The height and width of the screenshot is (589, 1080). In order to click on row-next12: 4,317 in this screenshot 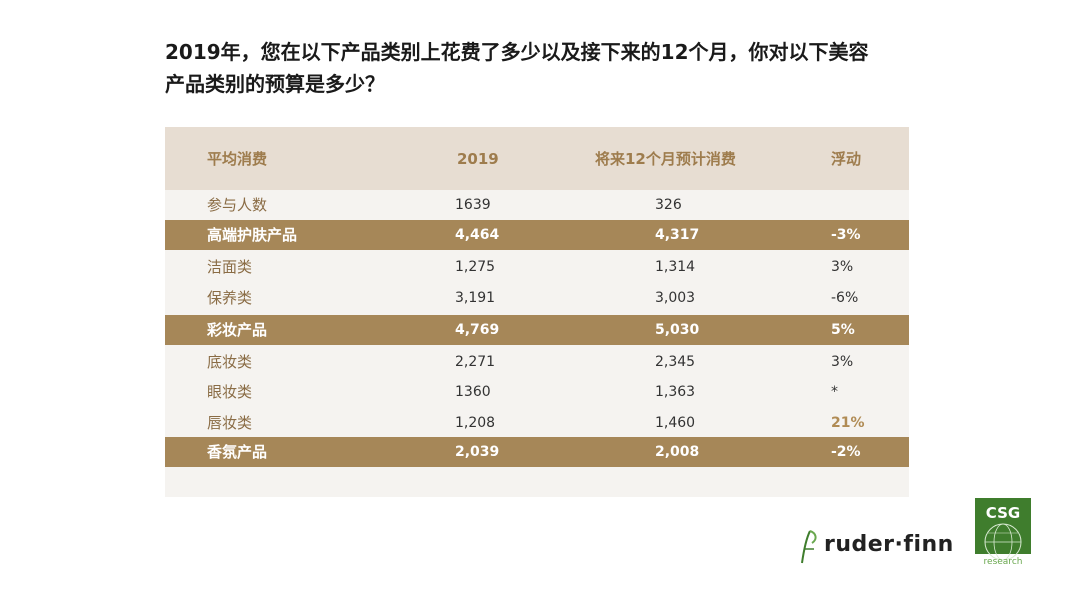, I will do `click(677, 235)`.